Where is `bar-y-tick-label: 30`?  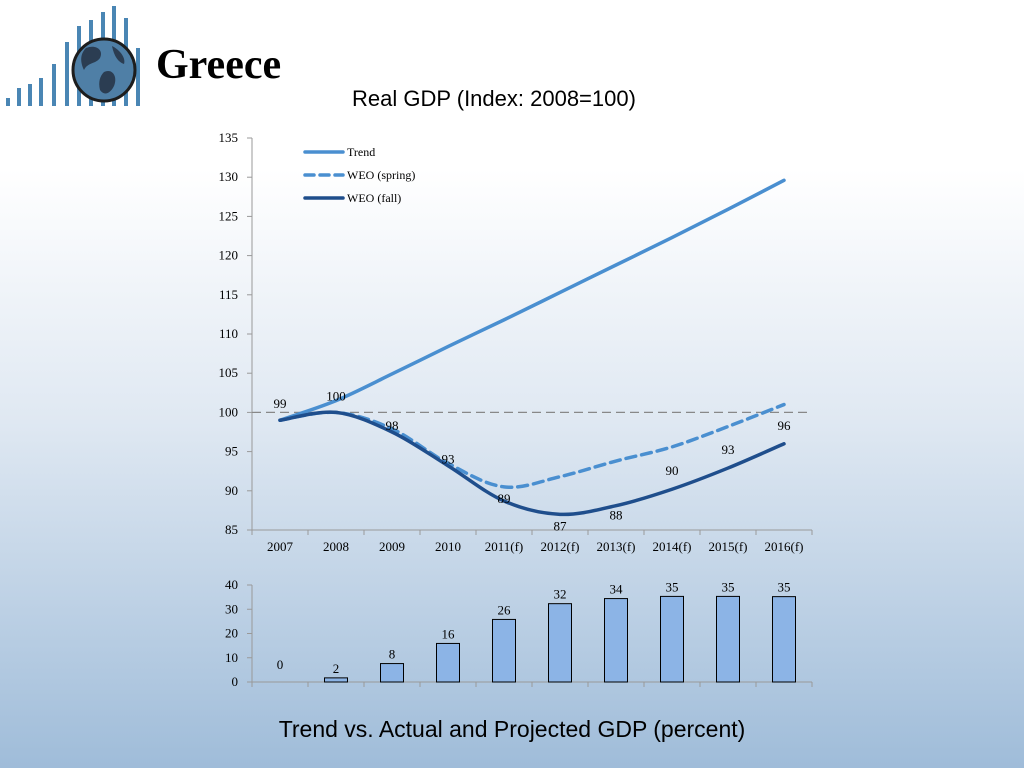 bar-y-tick-label: 30 is located at coordinates (231, 608).